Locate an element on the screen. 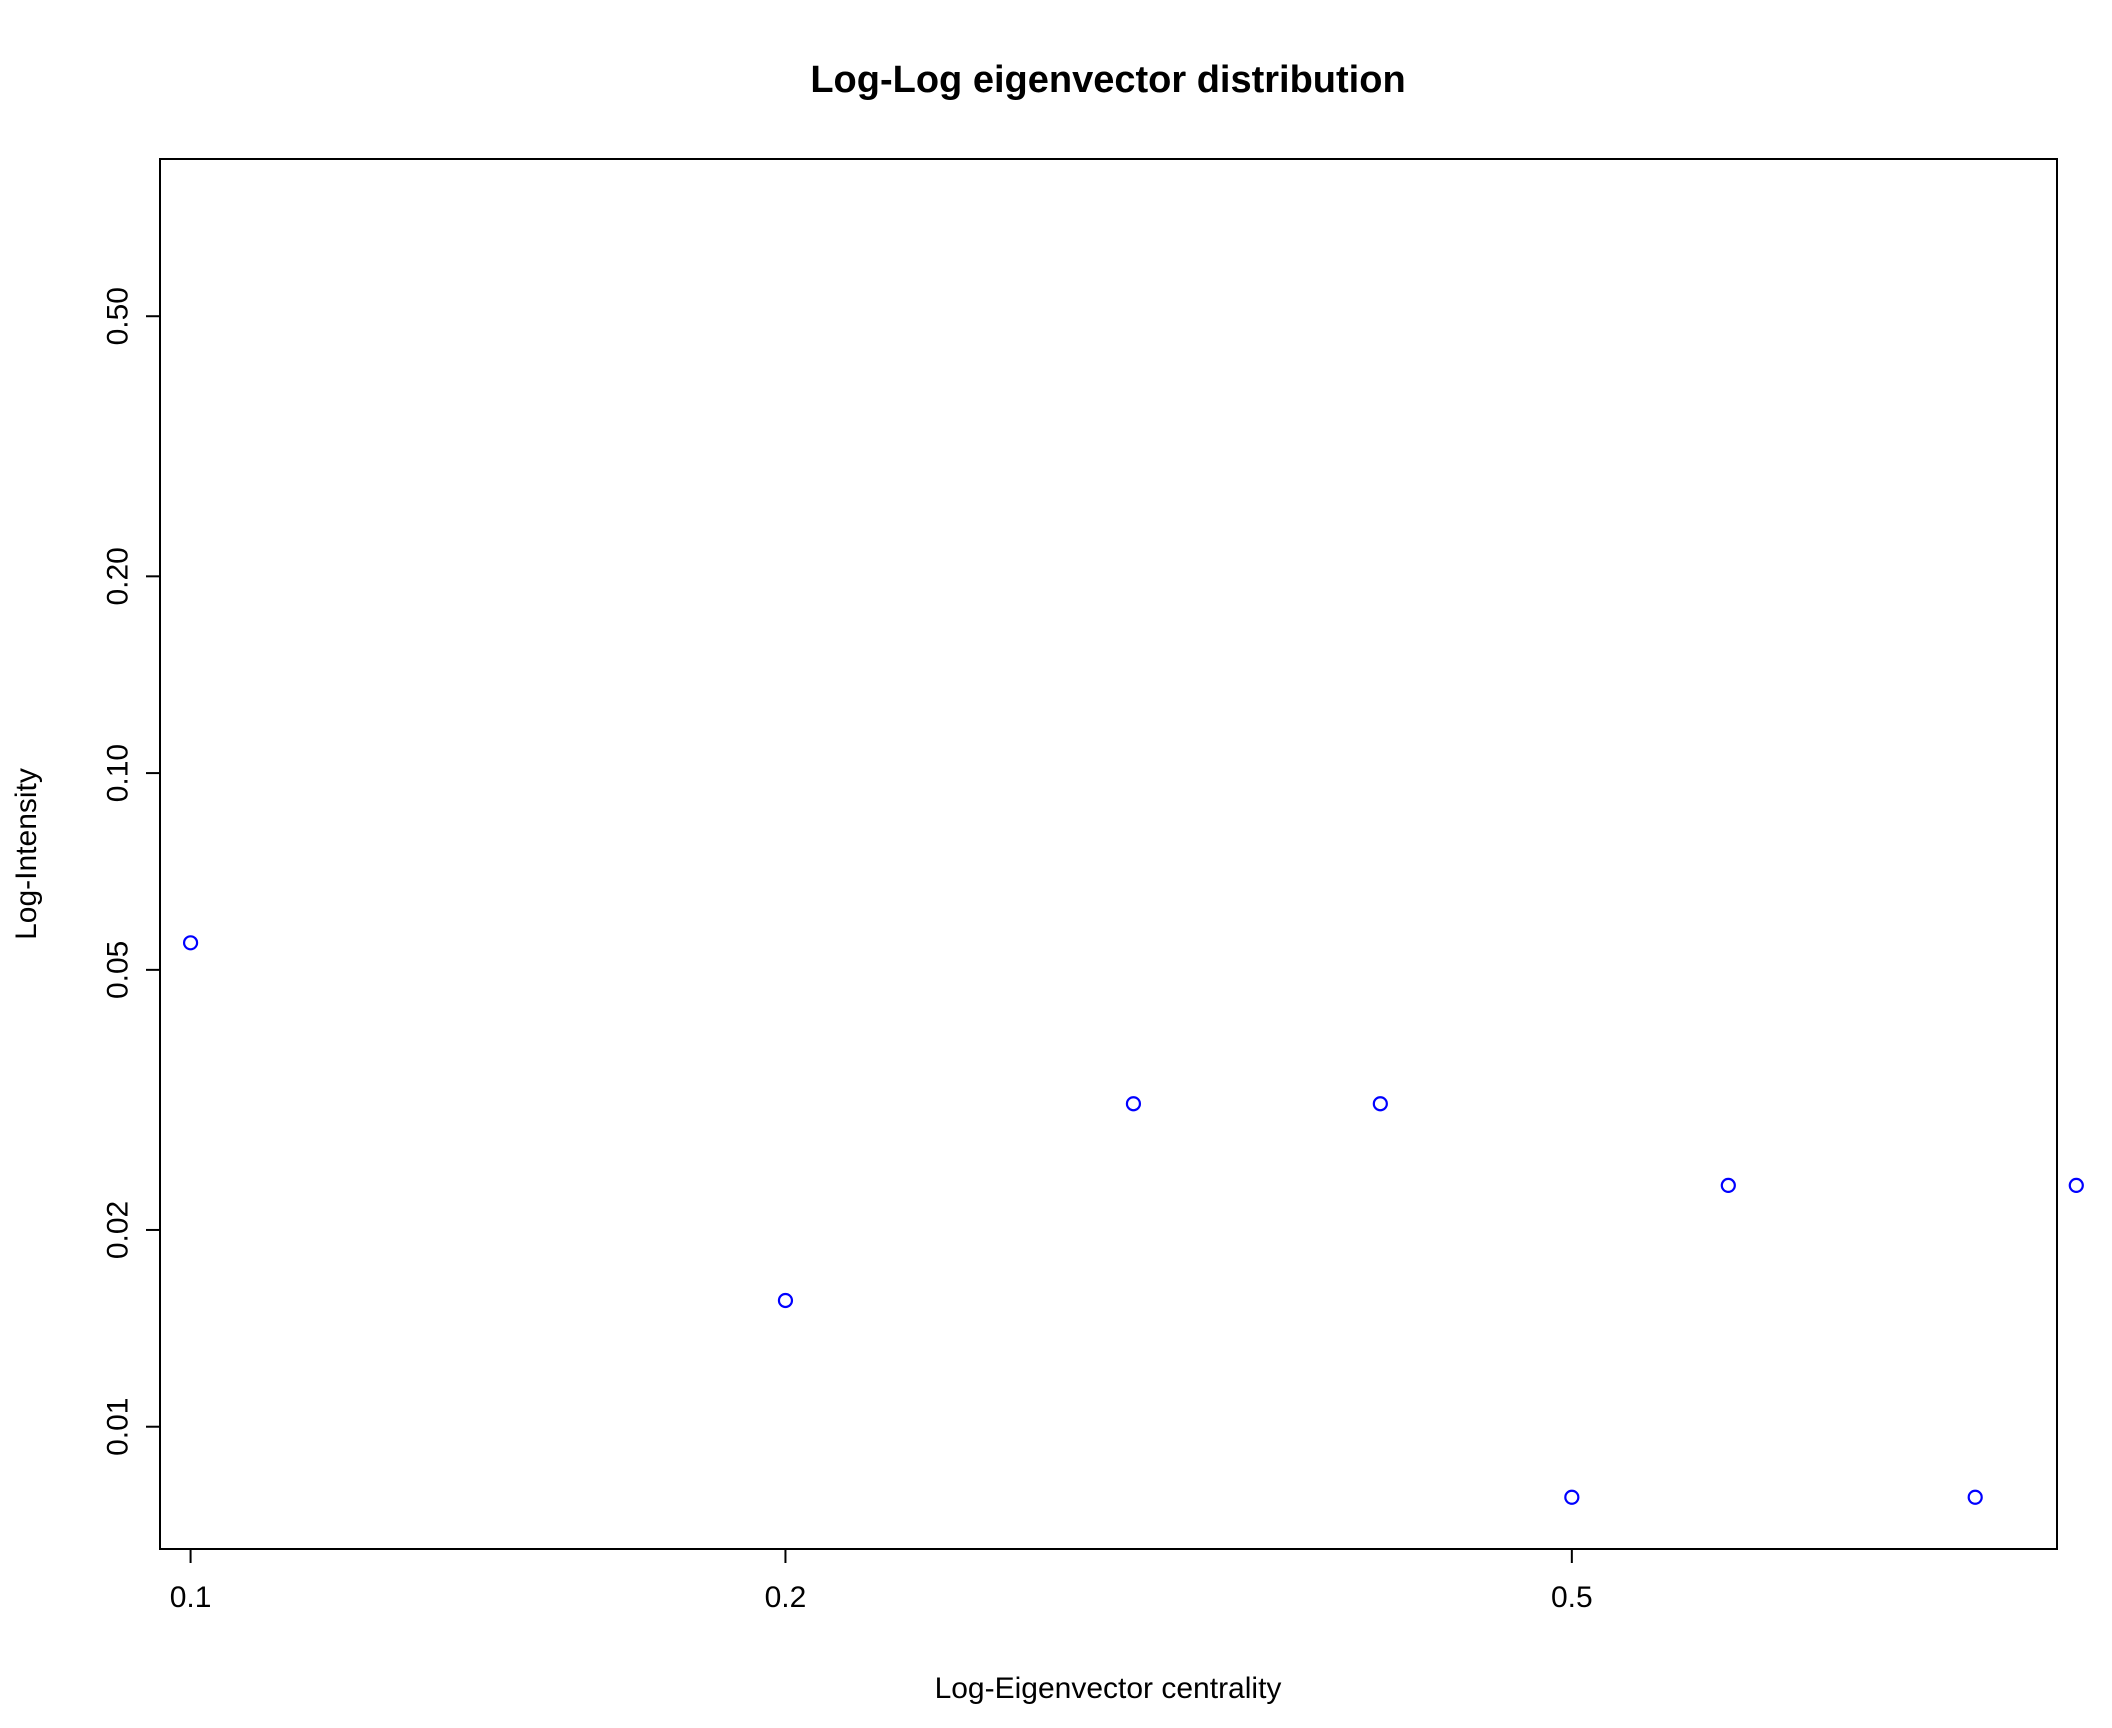 The height and width of the screenshot is (1728, 2112). y-tick-label: 0.05 is located at coordinates (118, 970).